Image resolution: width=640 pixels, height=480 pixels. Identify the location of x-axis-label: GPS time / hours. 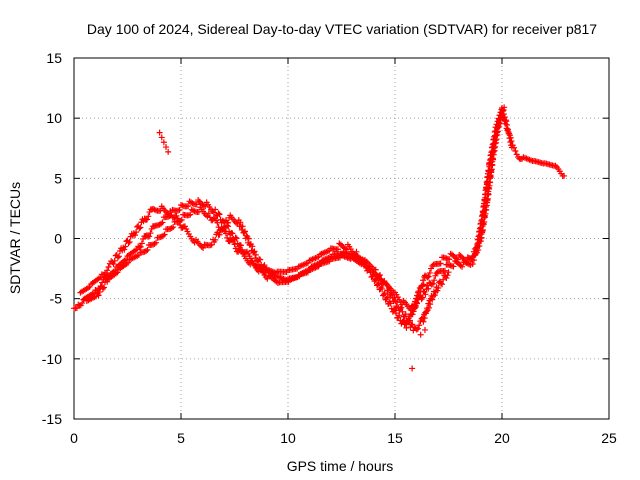
(340, 466).